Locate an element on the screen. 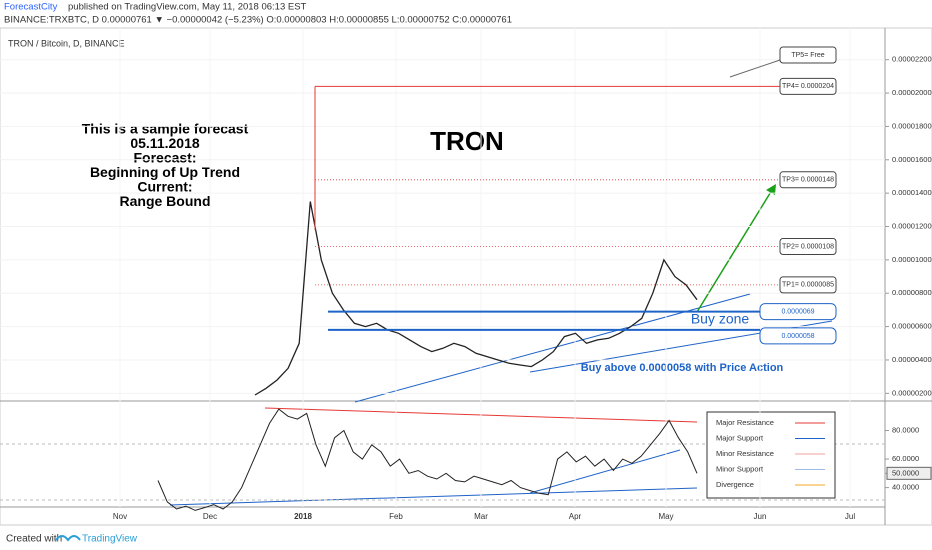  buy-note: Buy above 0.0000058 with Price Action is located at coordinates (682, 368).